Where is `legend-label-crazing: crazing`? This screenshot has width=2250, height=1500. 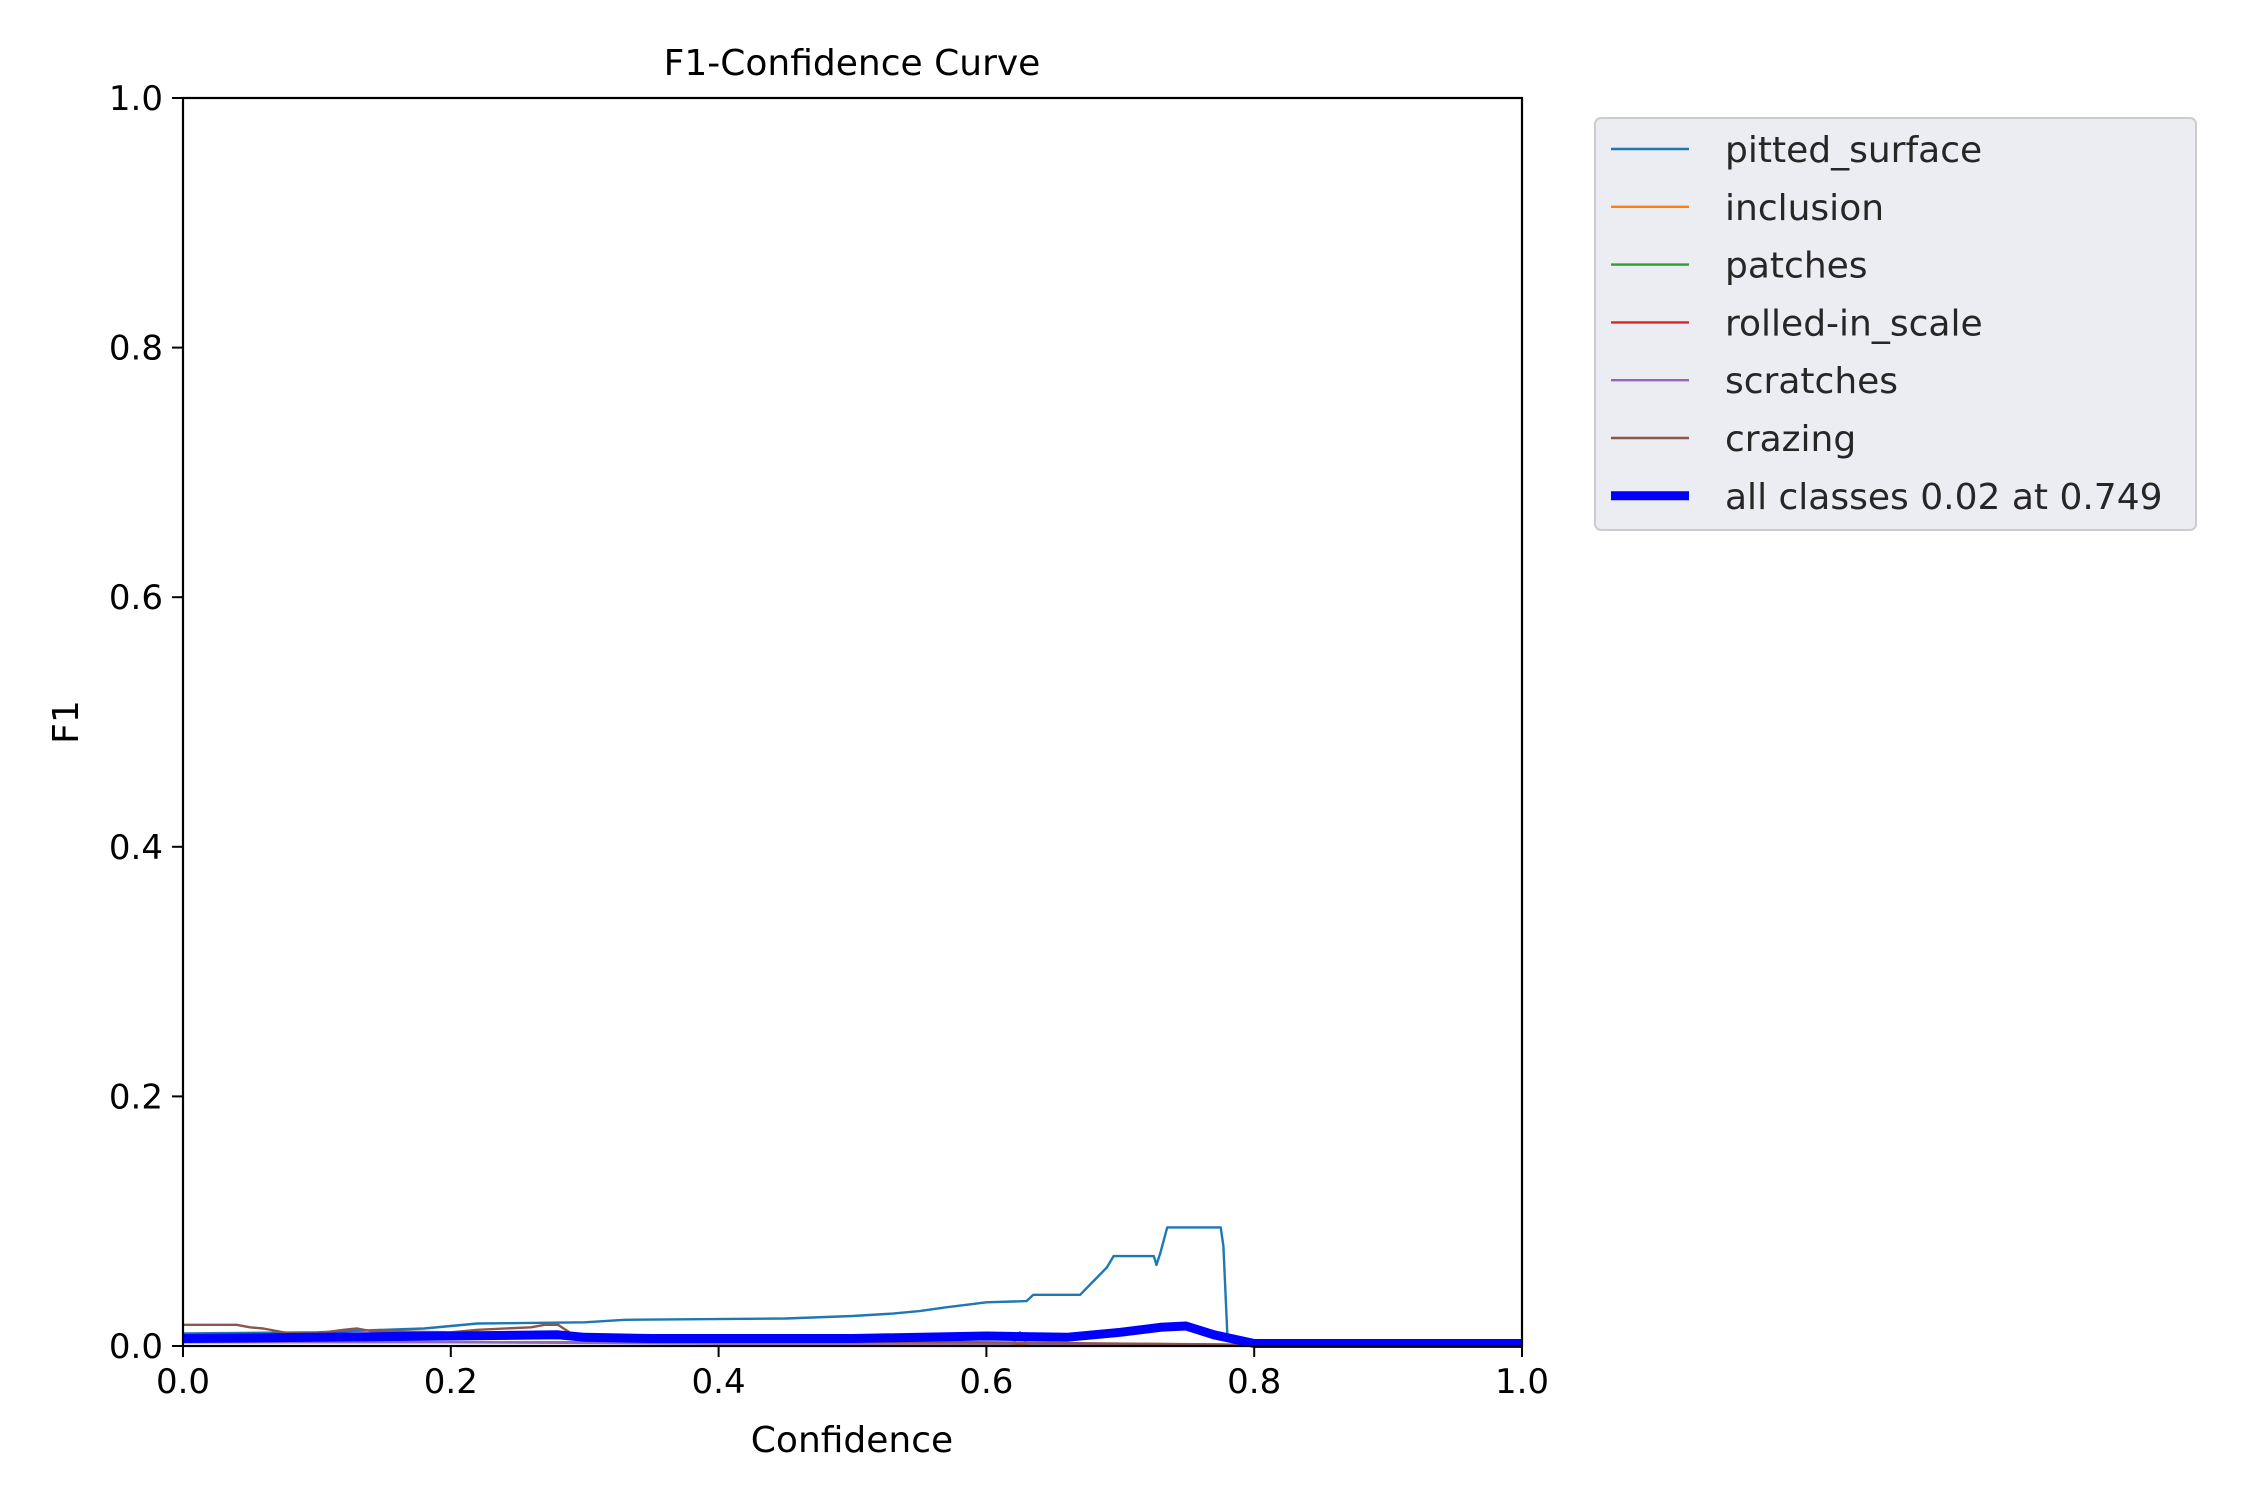
legend-label-crazing: crazing is located at coordinates (1790, 439).